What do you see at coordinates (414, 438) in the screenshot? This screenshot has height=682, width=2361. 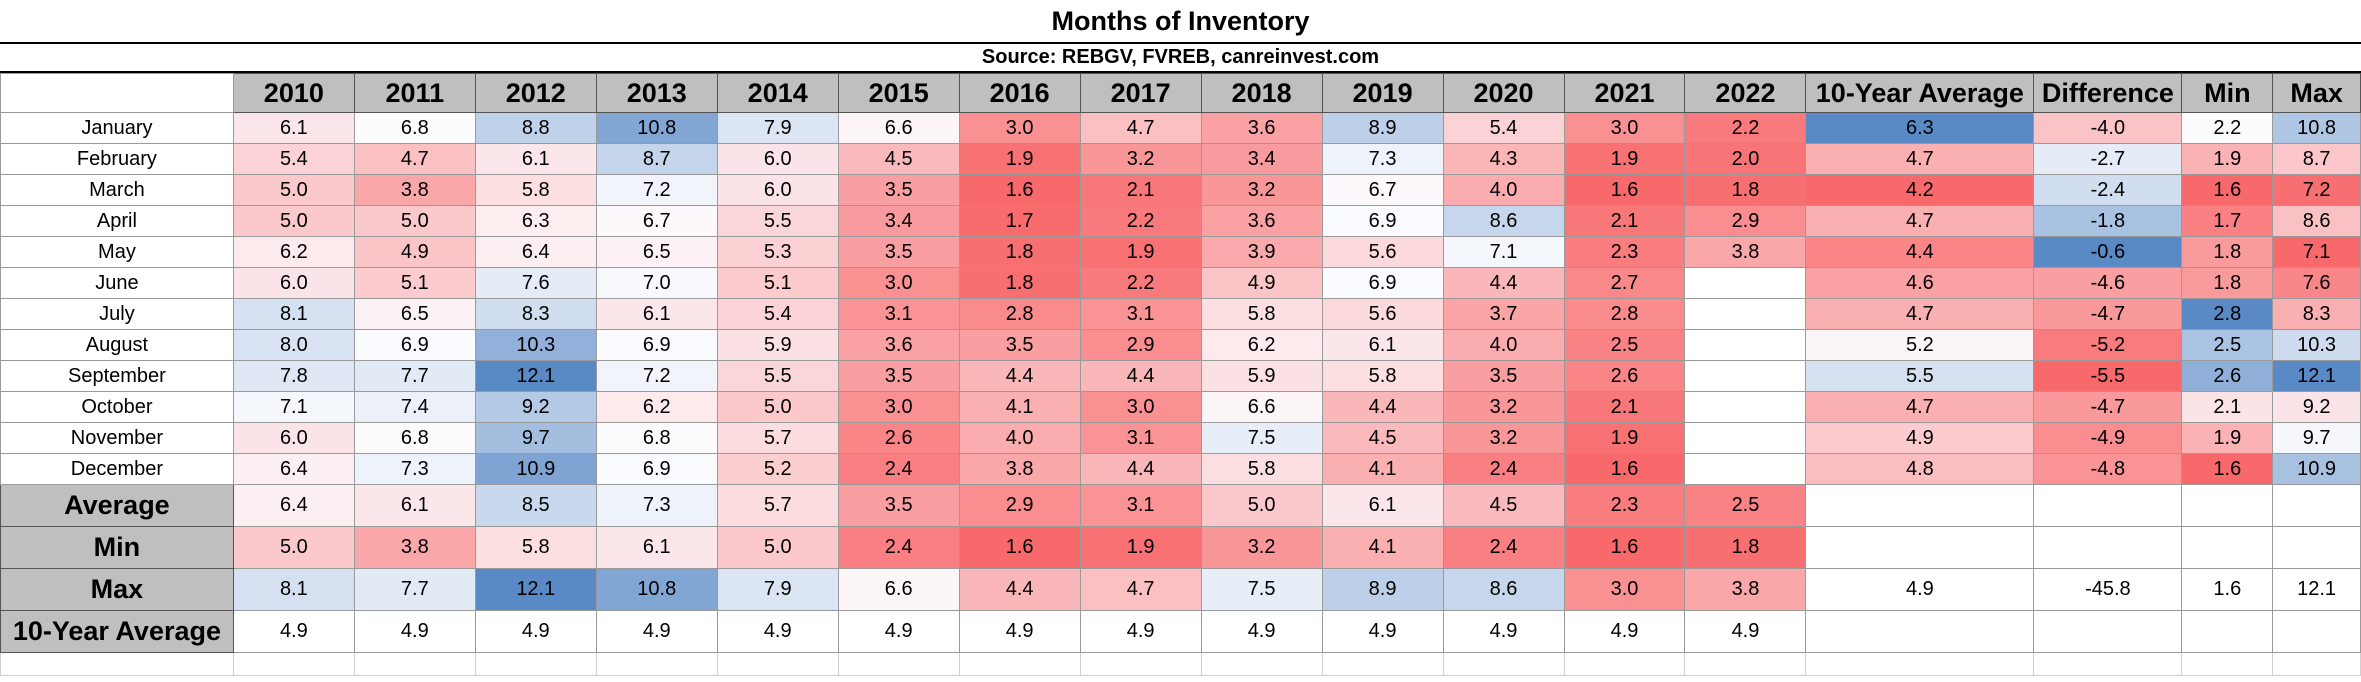 I see `value-cell: 6.8` at bounding box center [414, 438].